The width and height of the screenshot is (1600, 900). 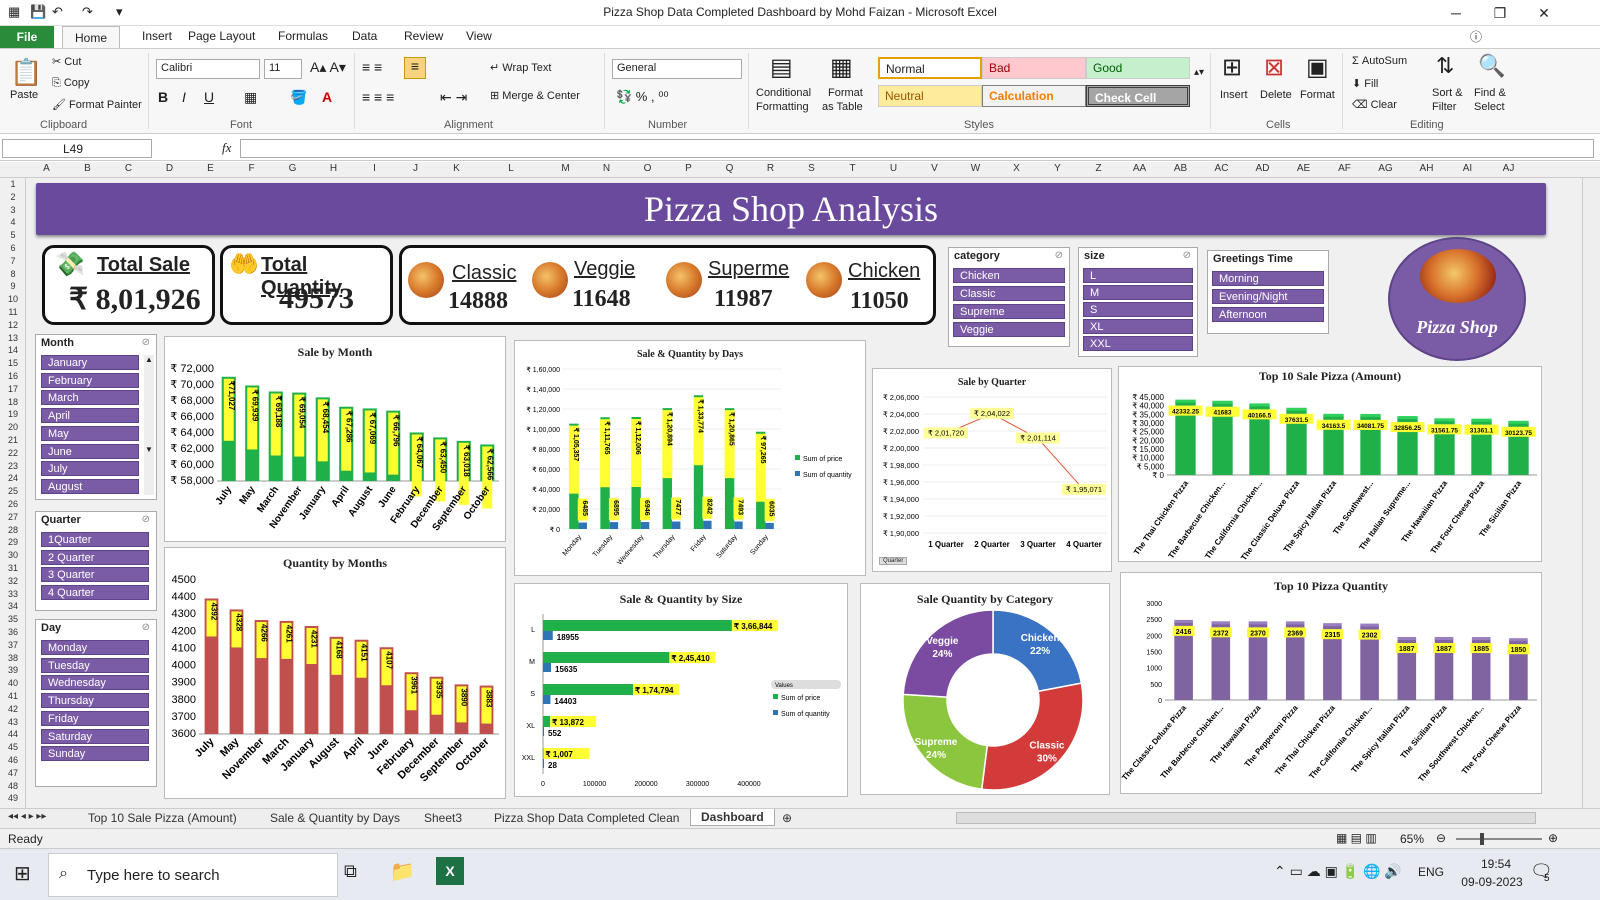 What do you see at coordinates (14, 11) in the screenshot?
I see `excel-icon: ▦` at bounding box center [14, 11].